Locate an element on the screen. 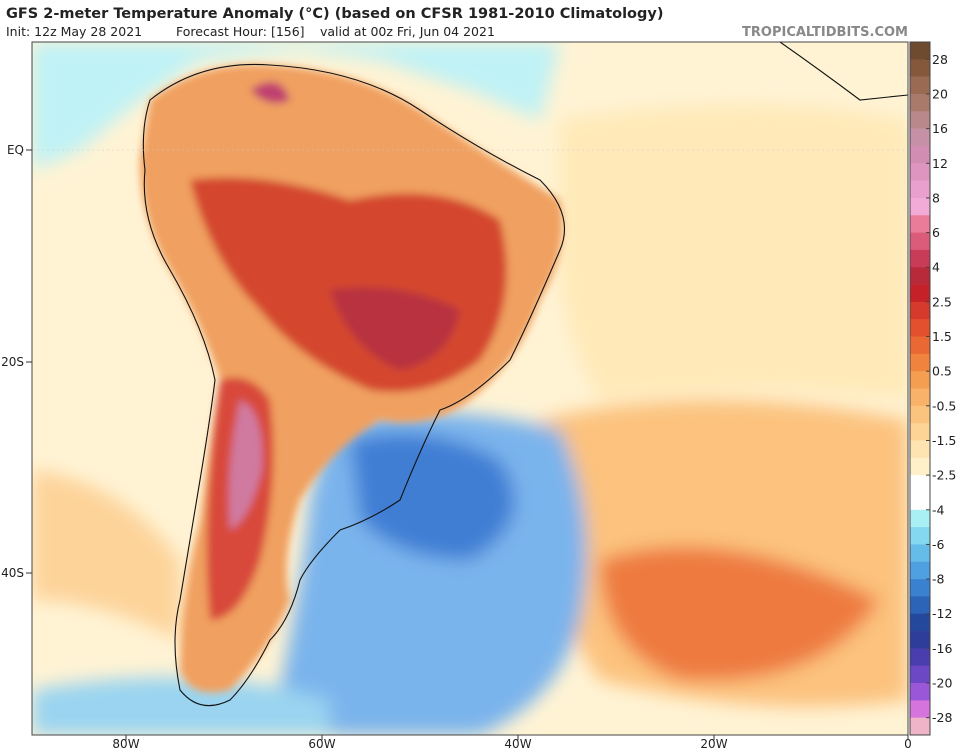 The width and height of the screenshot is (960, 750). colorbar-label: 4 is located at coordinates (936, 267).